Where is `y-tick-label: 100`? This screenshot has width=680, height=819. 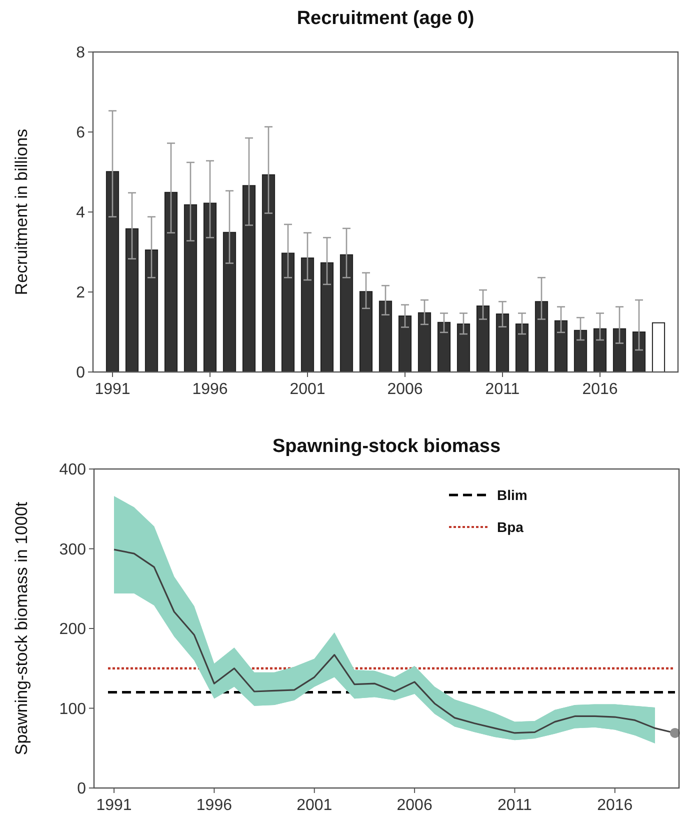 y-tick-label: 100 is located at coordinates (72, 709).